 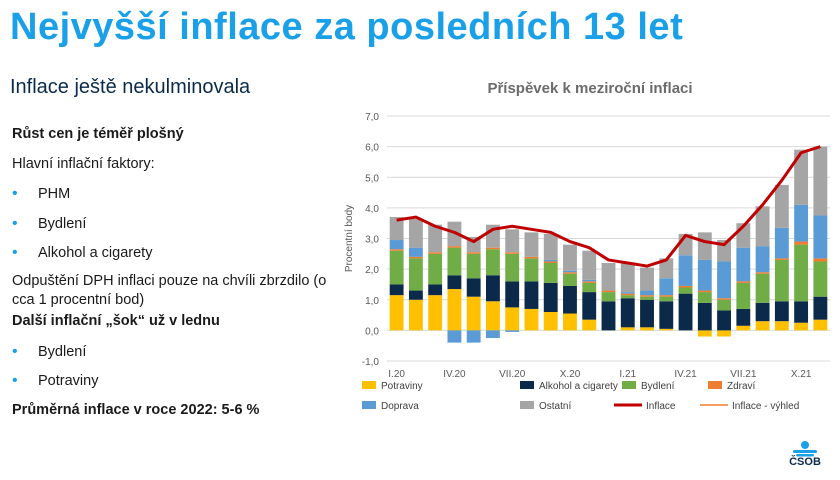 What do you see at coordinates (661, 406) in the screenshot?
I see `legend-label: Inflace` at bounding box center [661, 406].